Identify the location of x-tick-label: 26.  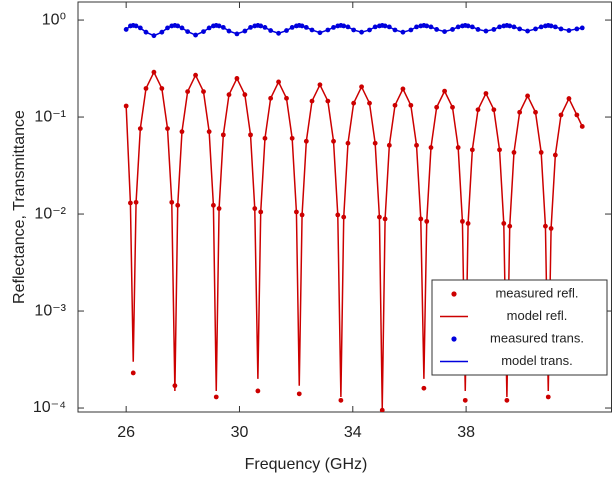
(126, 432).